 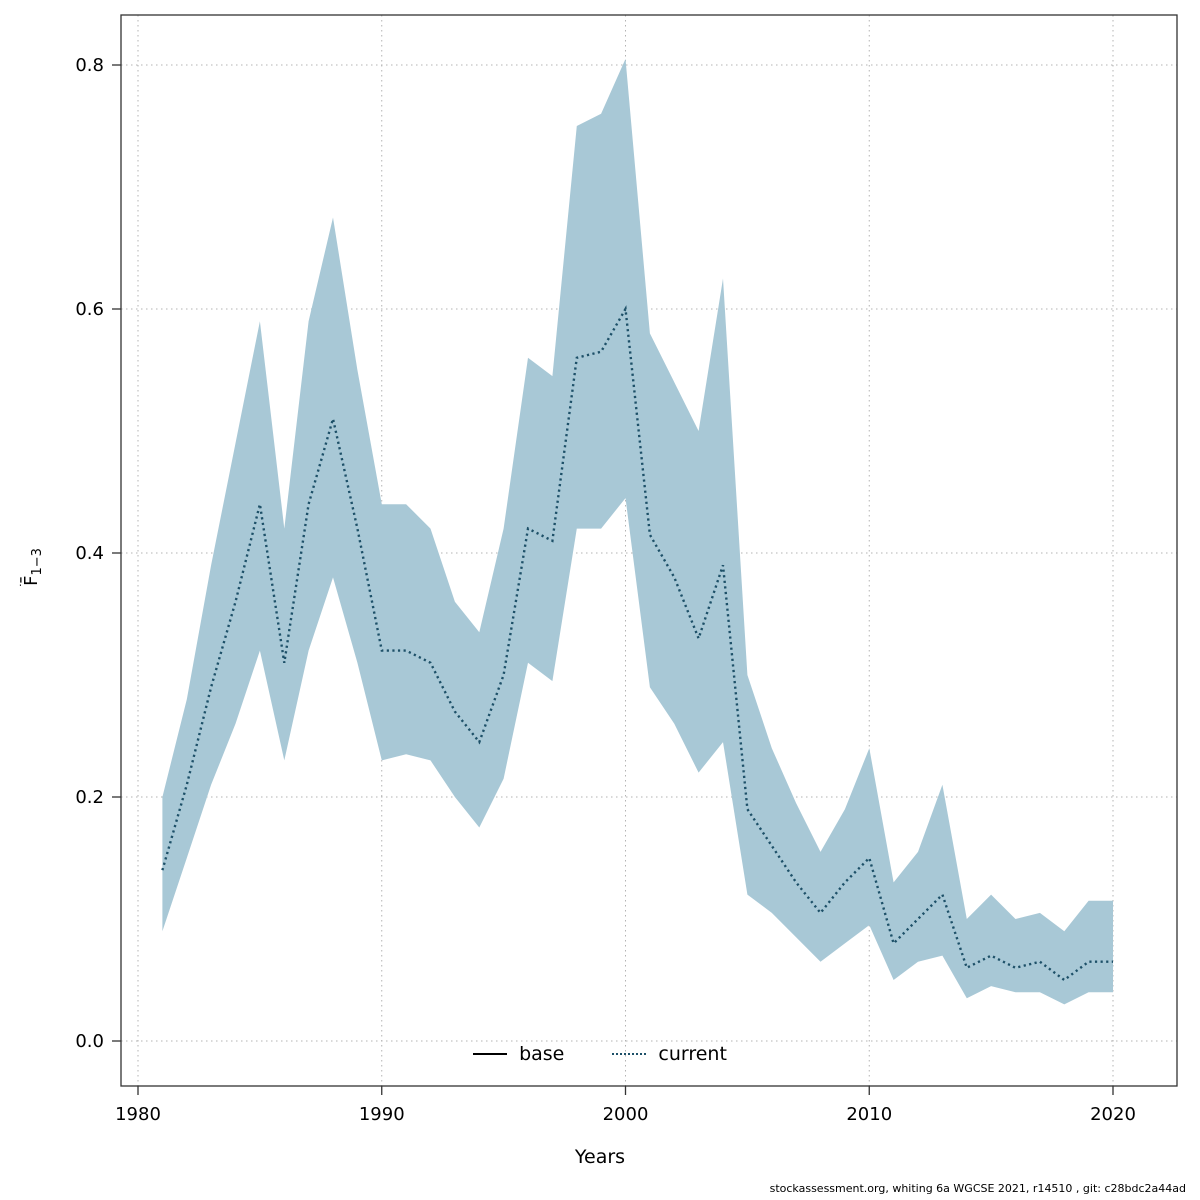 I want to click on x-tick-label: 2000, so click(x=626, y=1114).